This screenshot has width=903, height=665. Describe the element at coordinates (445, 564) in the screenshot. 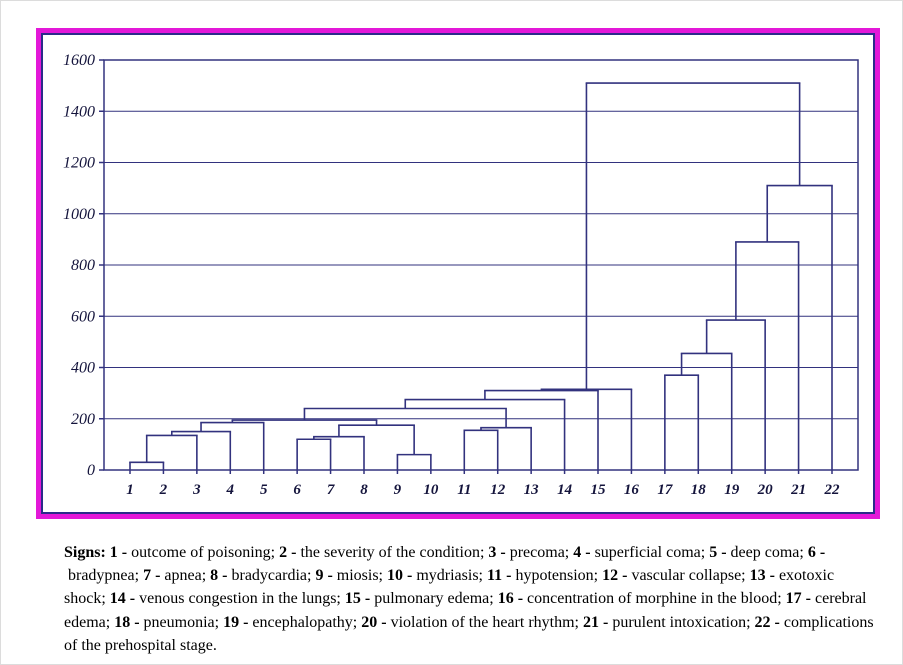

I see `caption-item-number: 6 -` at that location.